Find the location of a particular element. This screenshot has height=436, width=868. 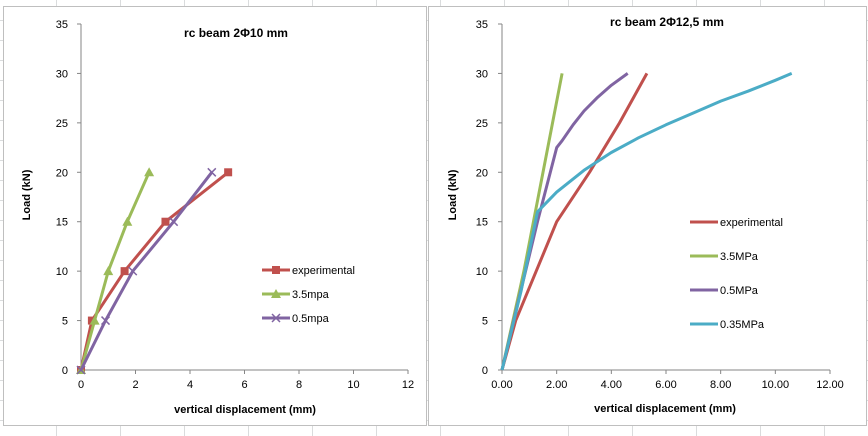

legend-label: 0.35MPa is located at coordinates (742, 325).